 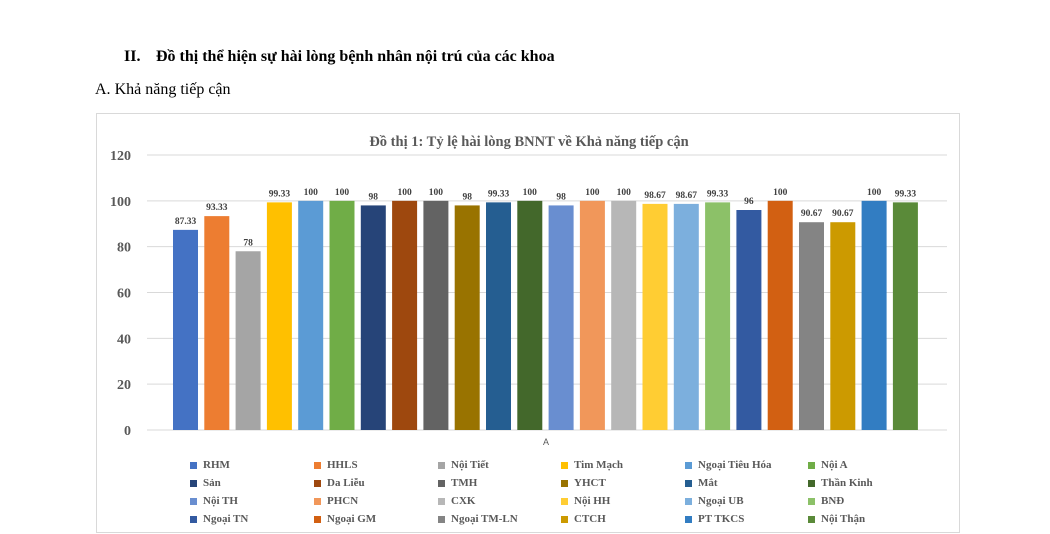 I want to click on subsection-letter: A., so click(x=103, y=89).